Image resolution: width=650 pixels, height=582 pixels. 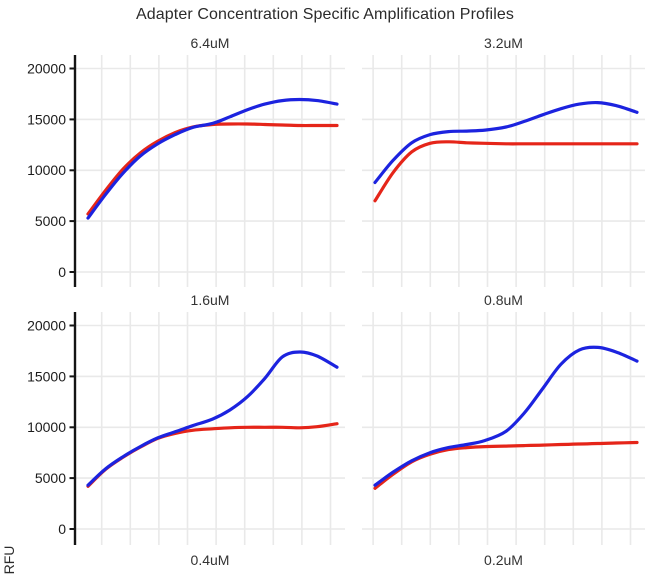 I want to click on facet-label-0.4uM: 0.4uM, so click(x=210, y=560).